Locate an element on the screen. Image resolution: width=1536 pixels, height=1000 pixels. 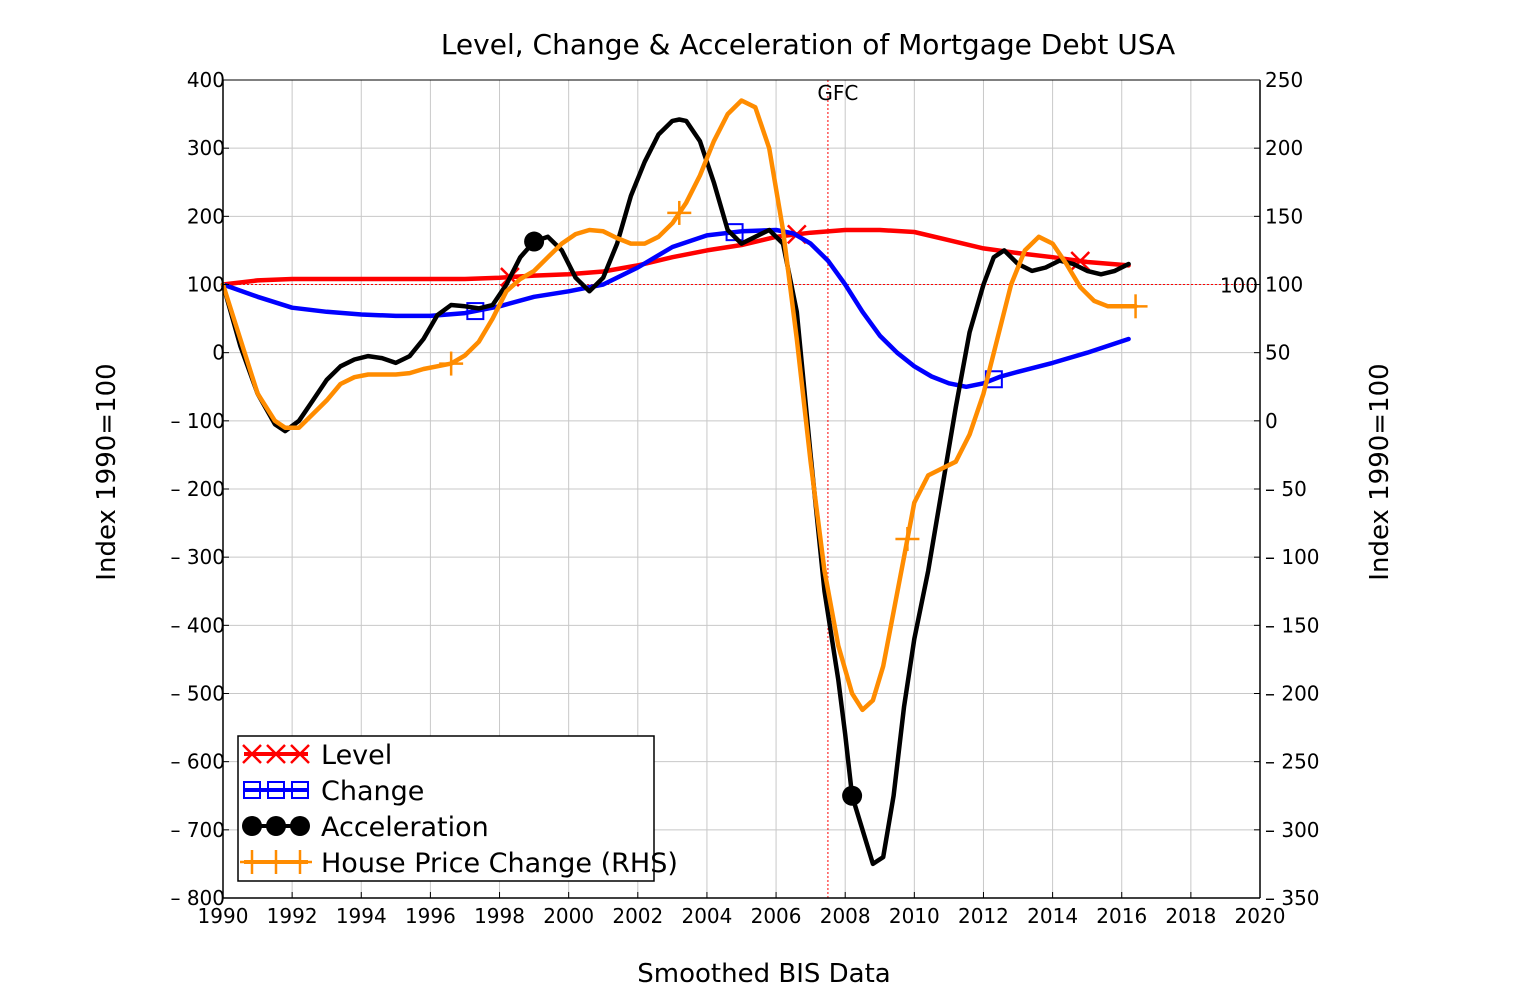
y-axis-label-left: Index 1990=100 is located at coordinates (107, 471).